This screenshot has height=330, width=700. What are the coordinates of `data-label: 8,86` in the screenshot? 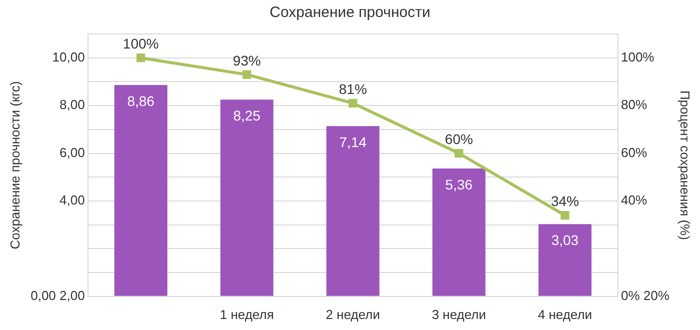 It's located at (141, 100).